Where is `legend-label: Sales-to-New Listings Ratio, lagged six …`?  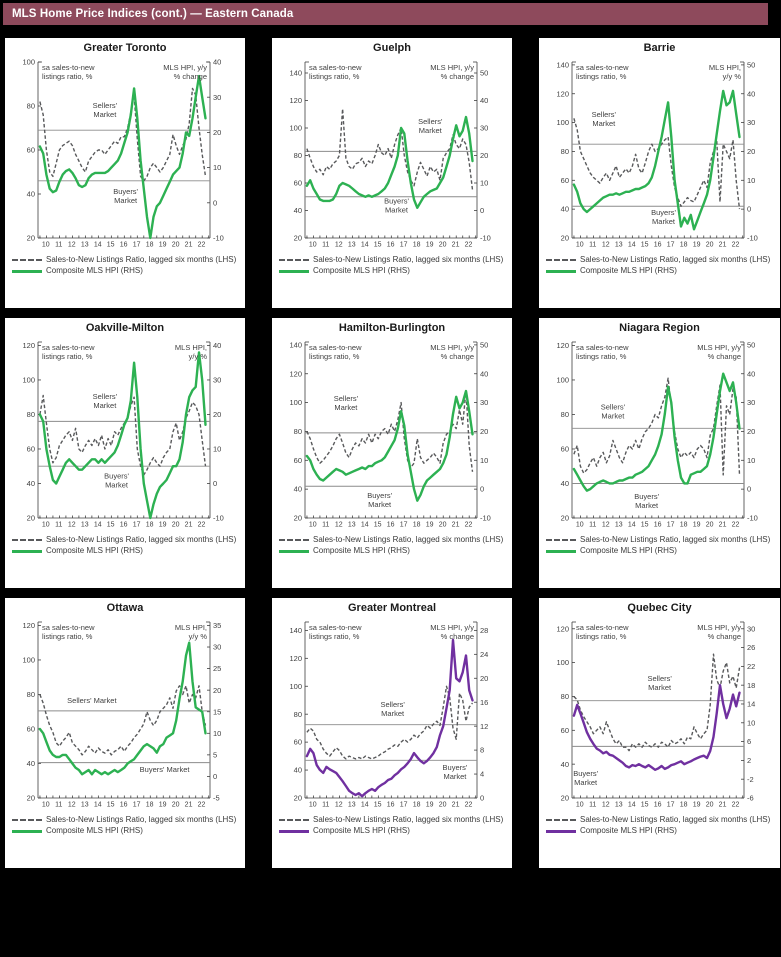
legend-label: Sales-to-New Listings Ratio, lagged six … is located at coordinates (675, 539).